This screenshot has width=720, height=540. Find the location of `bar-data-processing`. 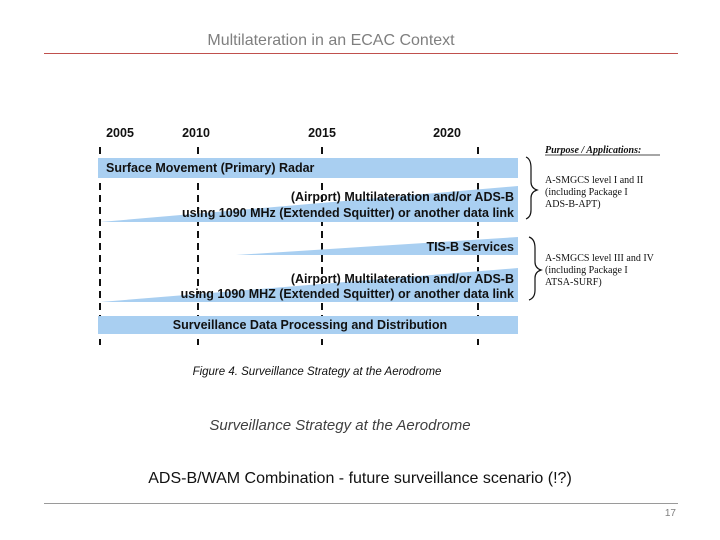

bar-data-processing is located at coordinates (308, 325).